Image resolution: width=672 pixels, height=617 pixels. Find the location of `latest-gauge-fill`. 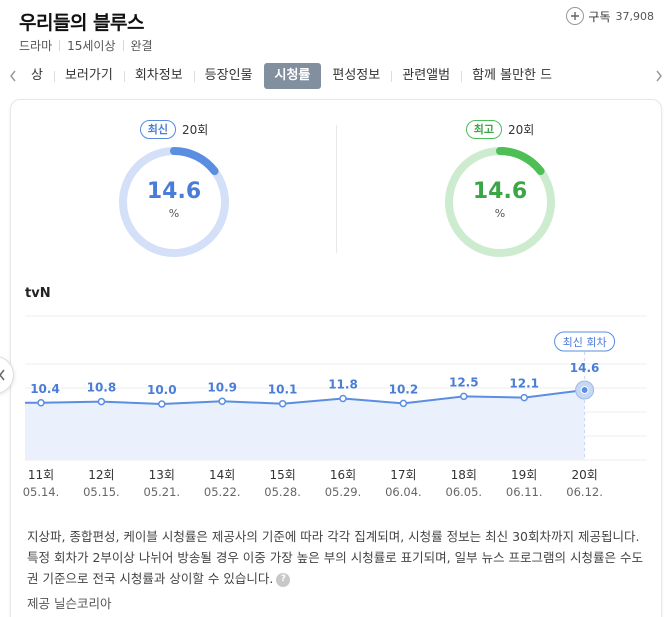

latest-gauge-fill is located at coordinates (174, 202).